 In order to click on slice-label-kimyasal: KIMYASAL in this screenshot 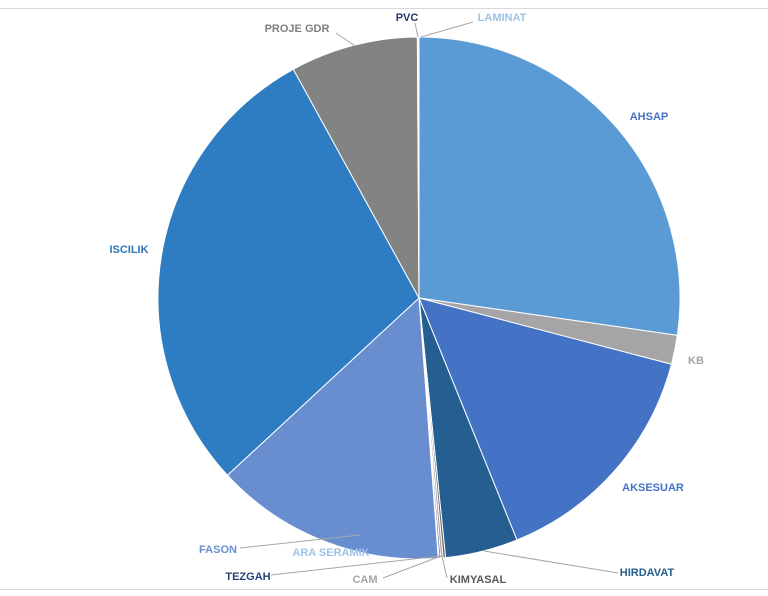, I will do `click(478, 580)`.